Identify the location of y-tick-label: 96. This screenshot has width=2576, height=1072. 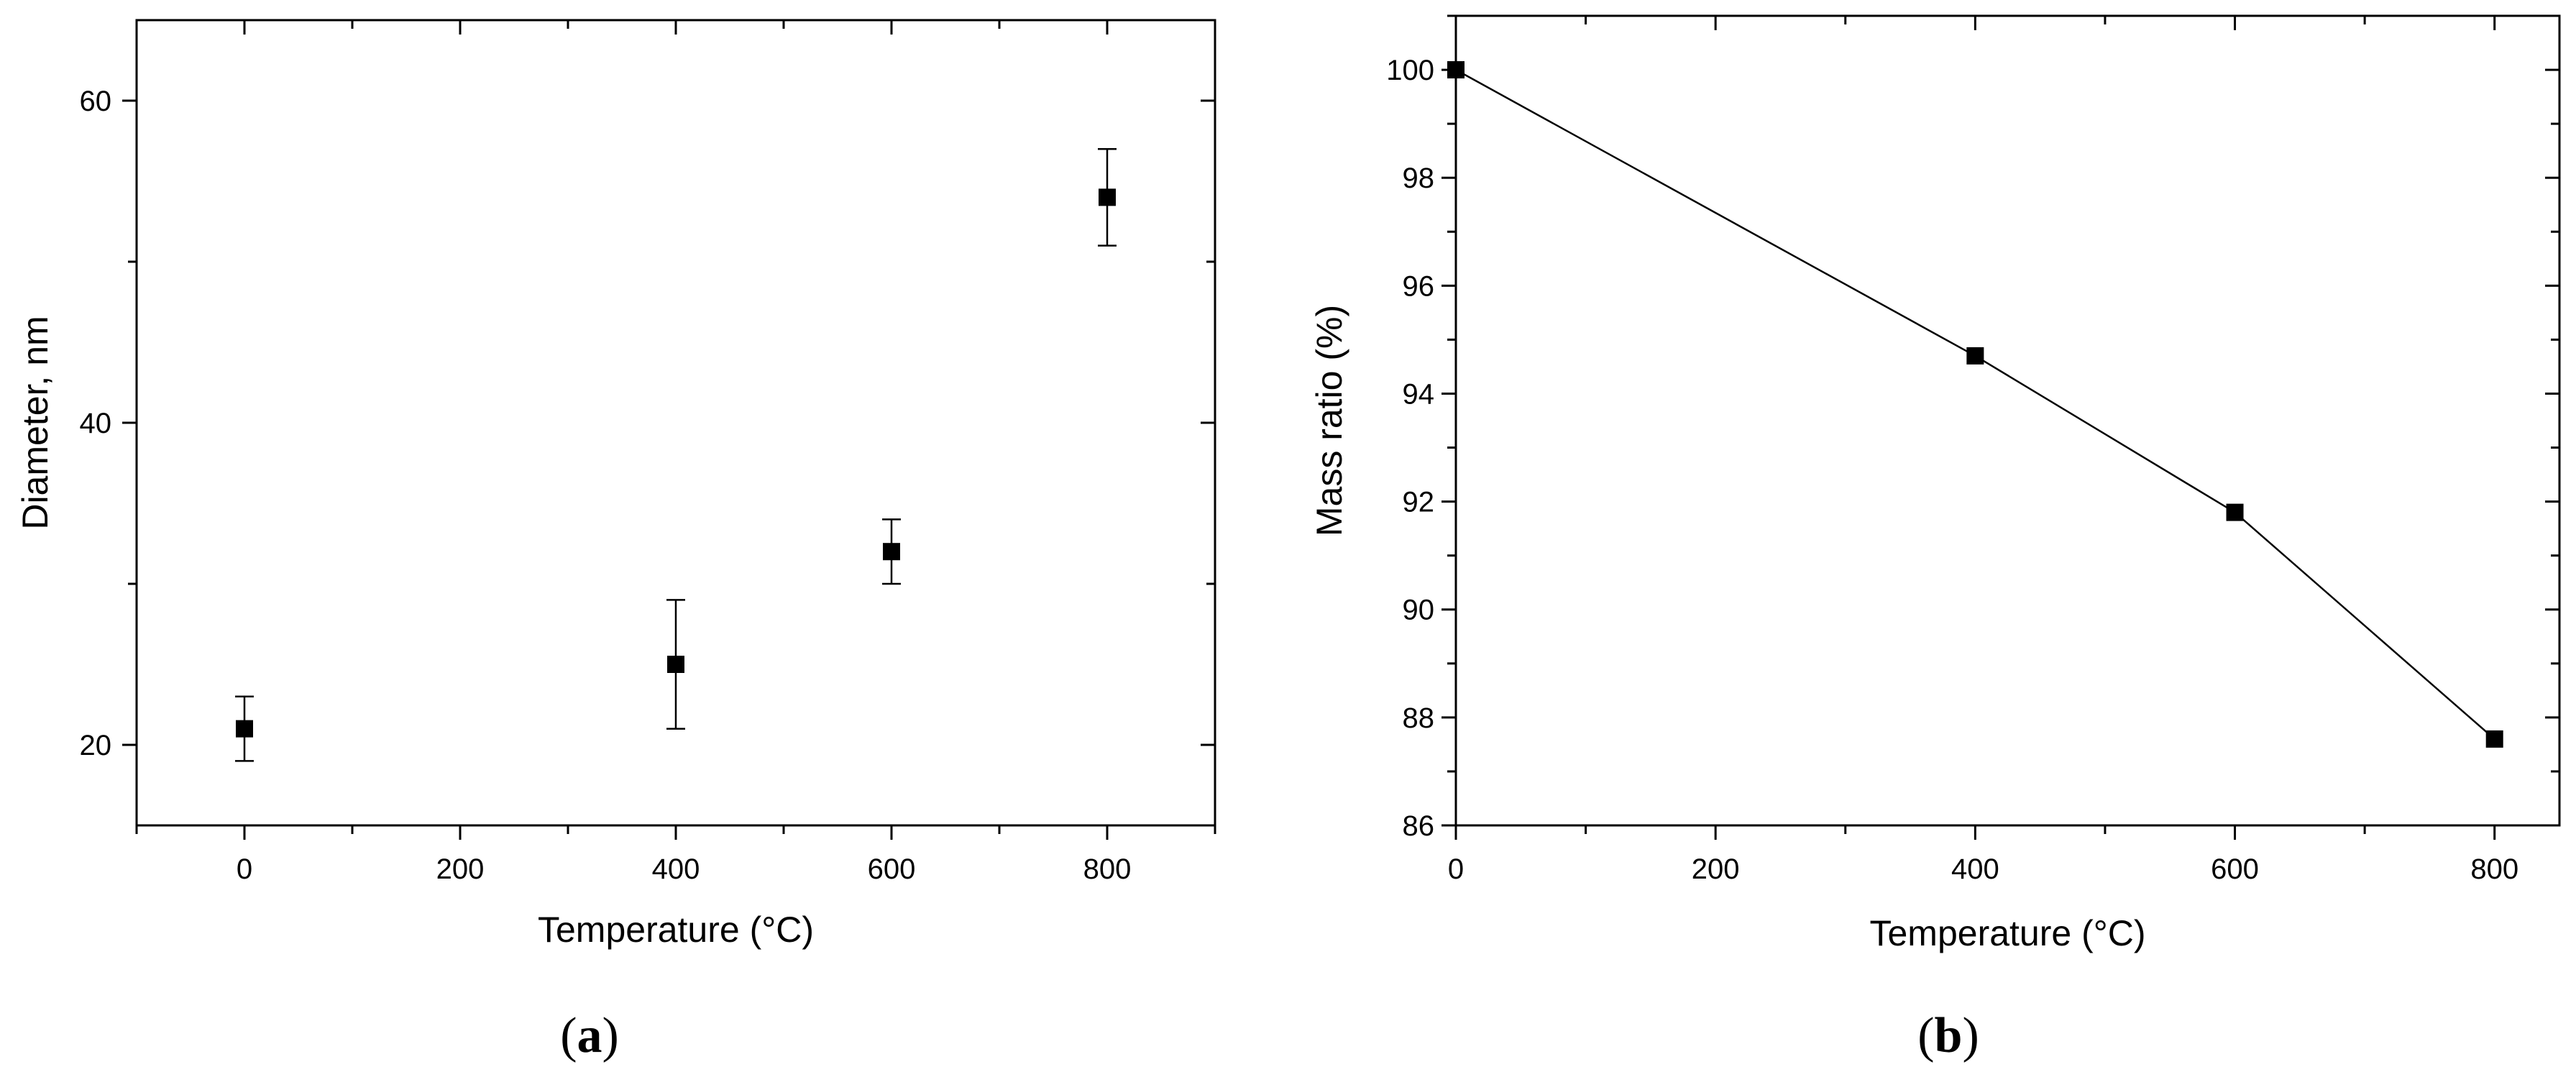
(1419, 286).